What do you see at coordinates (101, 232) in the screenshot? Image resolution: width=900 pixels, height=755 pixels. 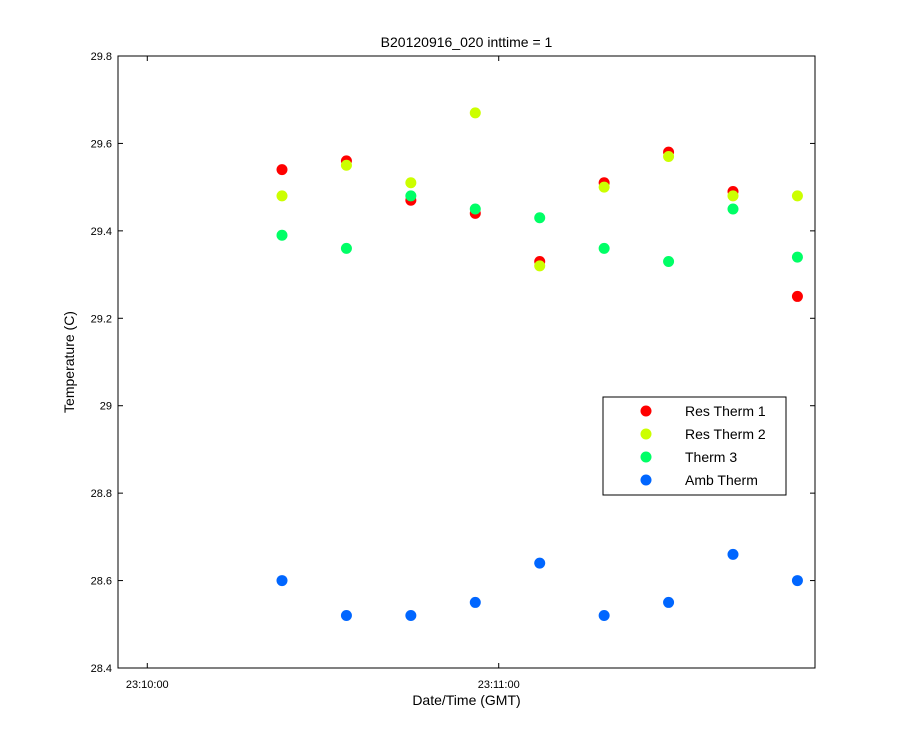 I see `y-tick-label: 29.4` at bounding box center [101, 232].